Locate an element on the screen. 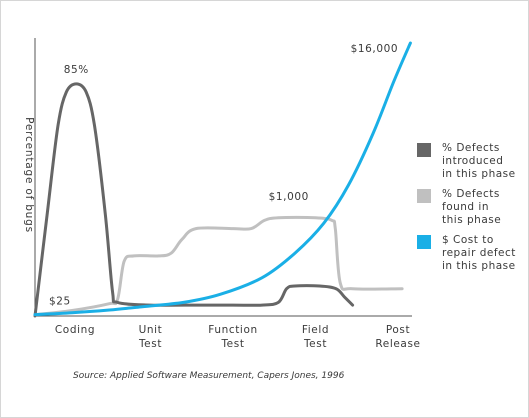  legend-item-repair-cost: $ Cost to repair defect in this phase is located at coordinates (466, 253).